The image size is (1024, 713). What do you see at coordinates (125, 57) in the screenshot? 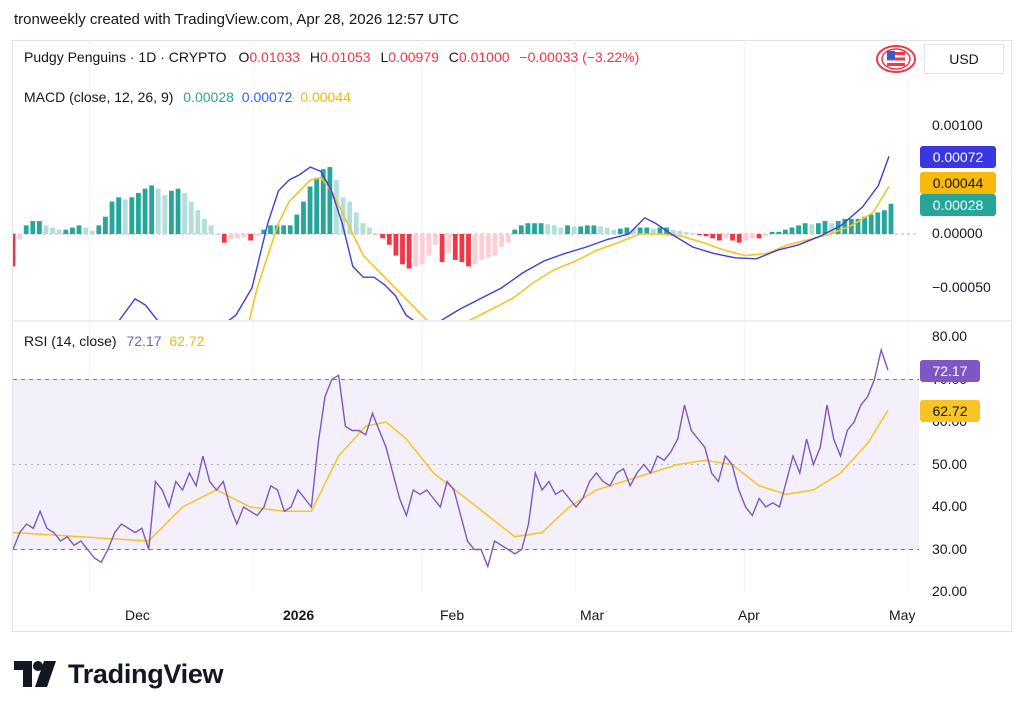
I see `symbol-name: Pudgy Penguins · 1D · CRYPTO` at bounding box center [125, 57].